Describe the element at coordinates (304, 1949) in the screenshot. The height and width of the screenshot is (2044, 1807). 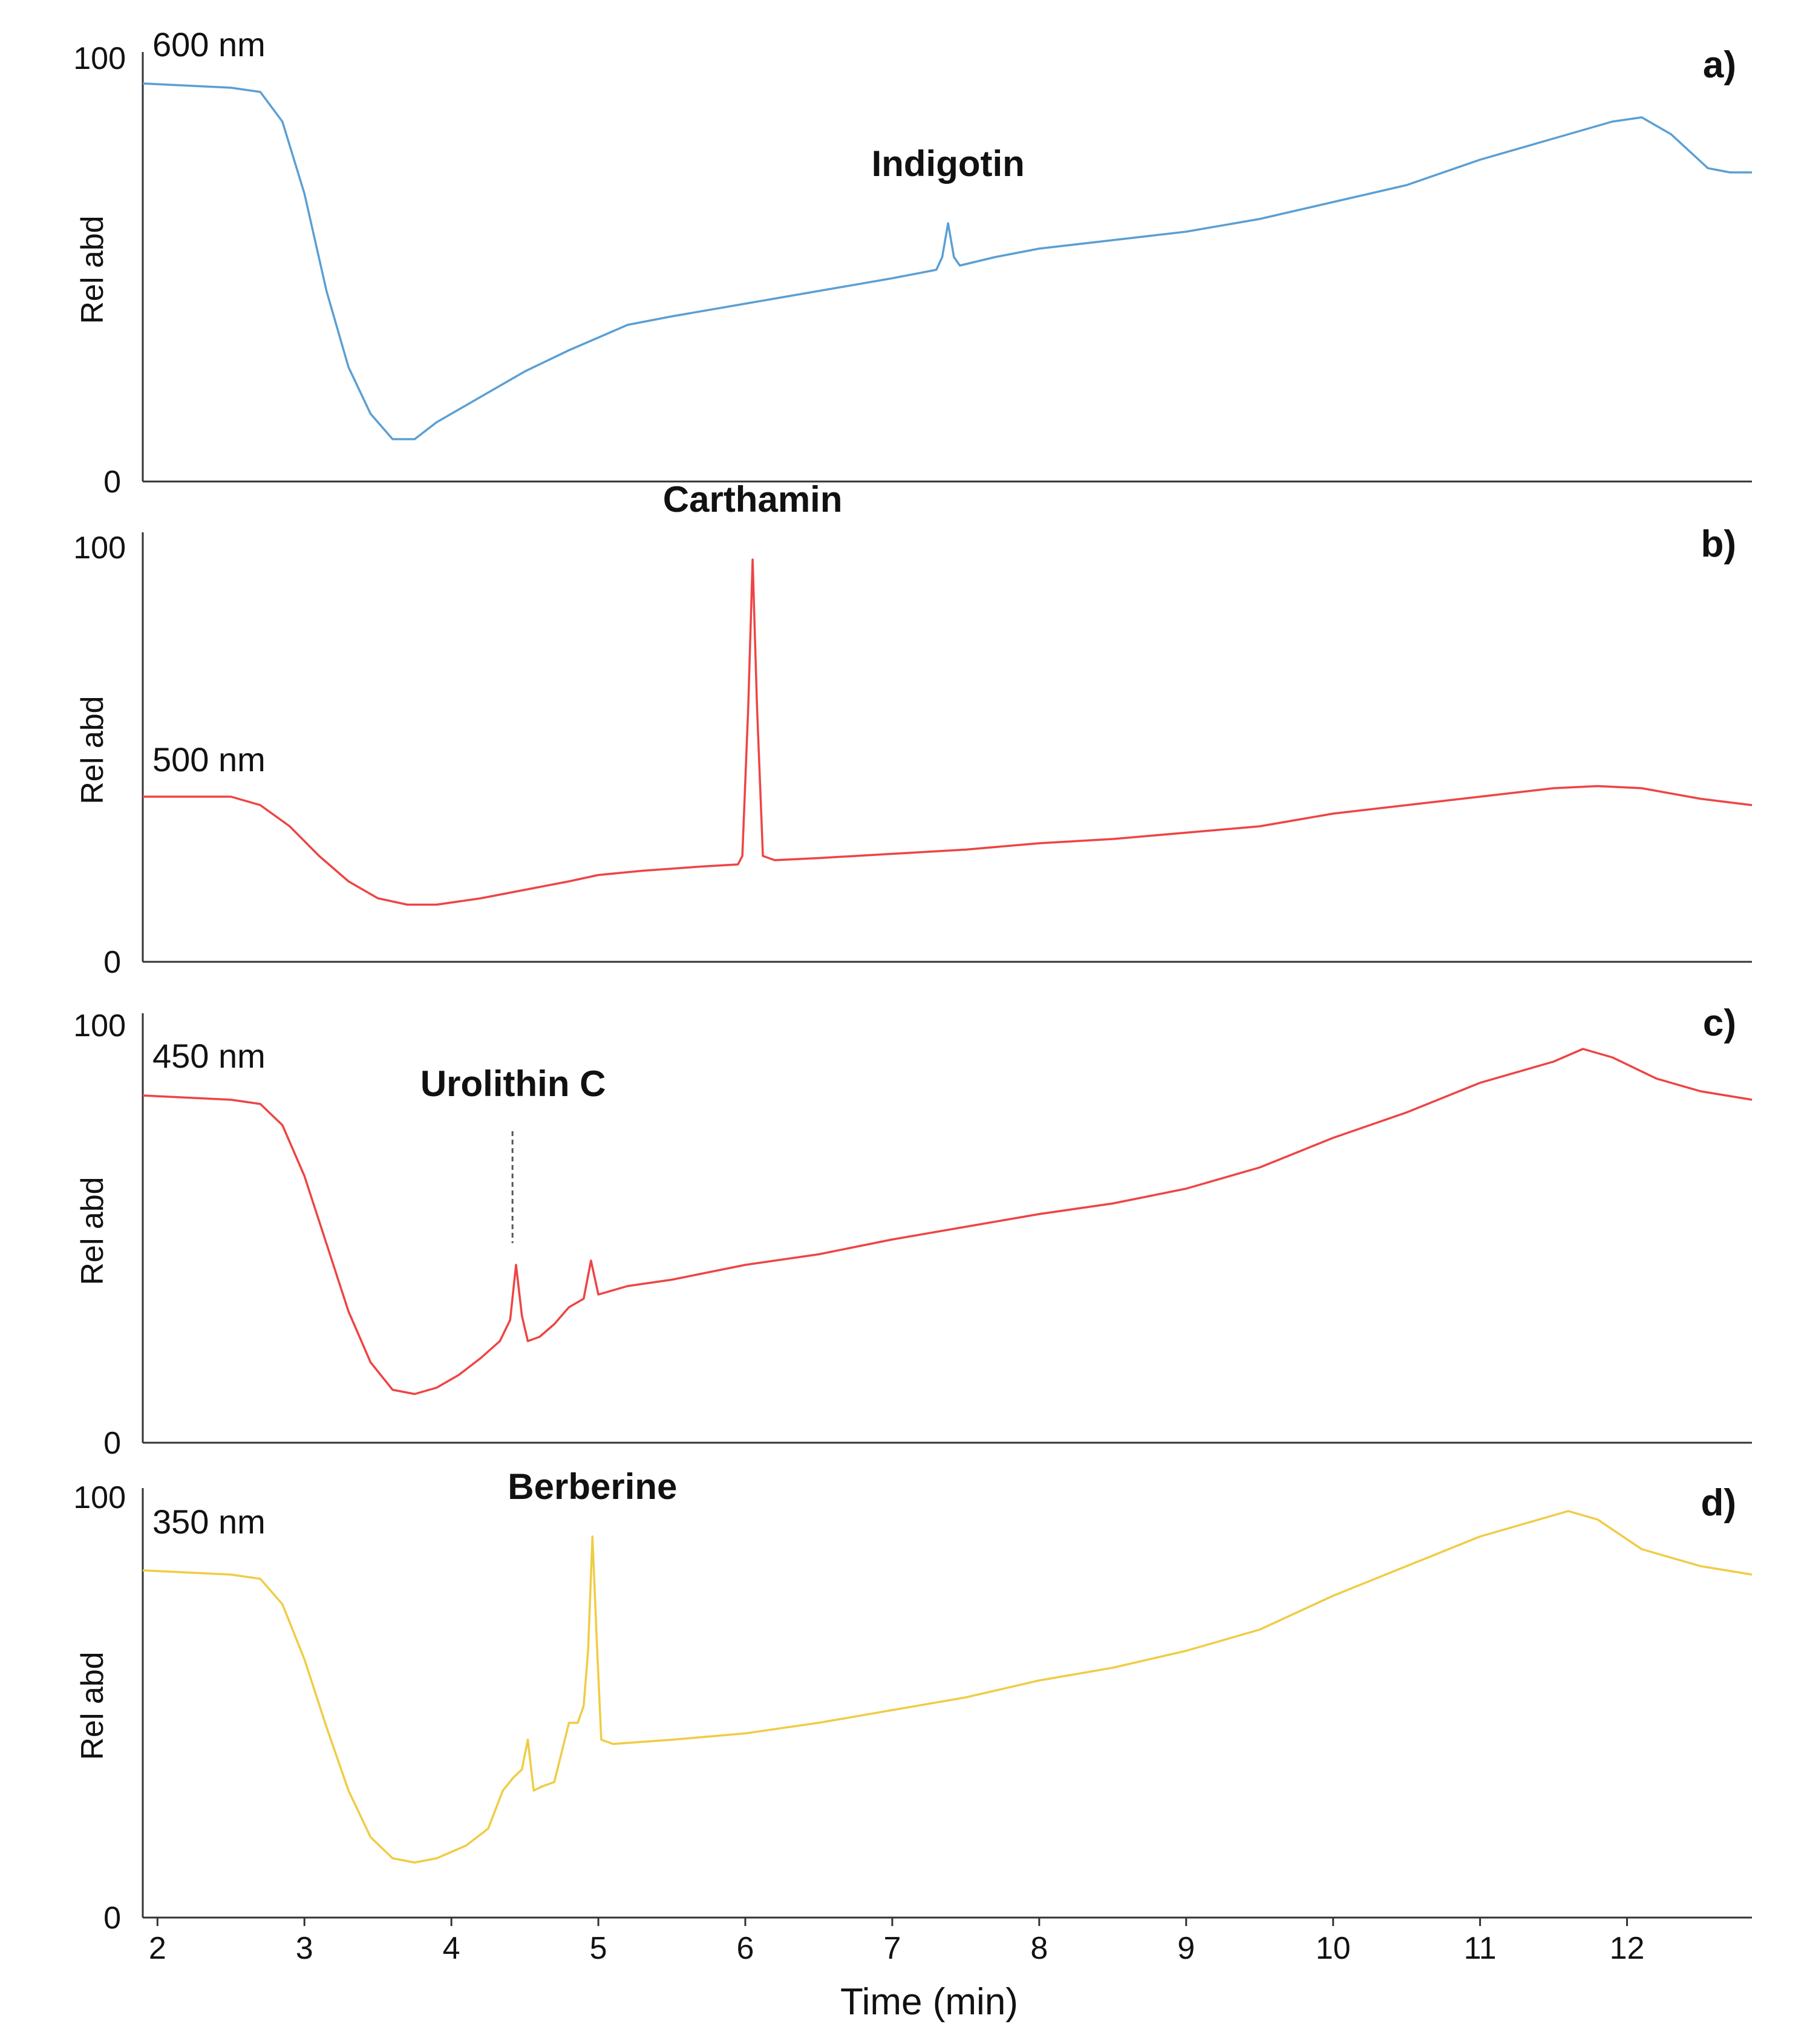
I see `x-tick-label: 3` at that location.